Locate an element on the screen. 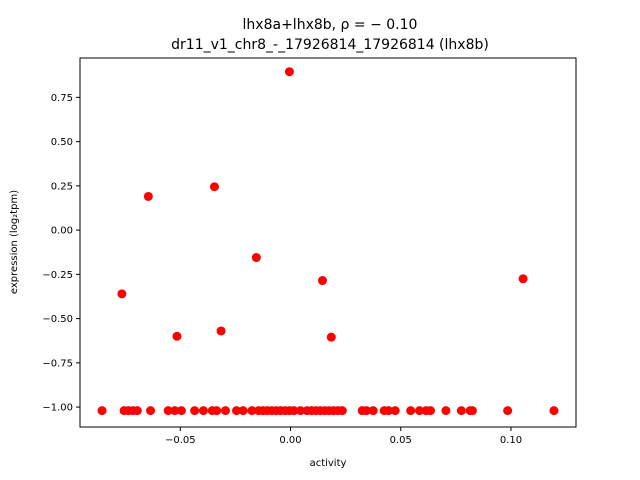 This screenshot has width=640, height=480. x-axis-label: activity is located at coordinates (328, 463).